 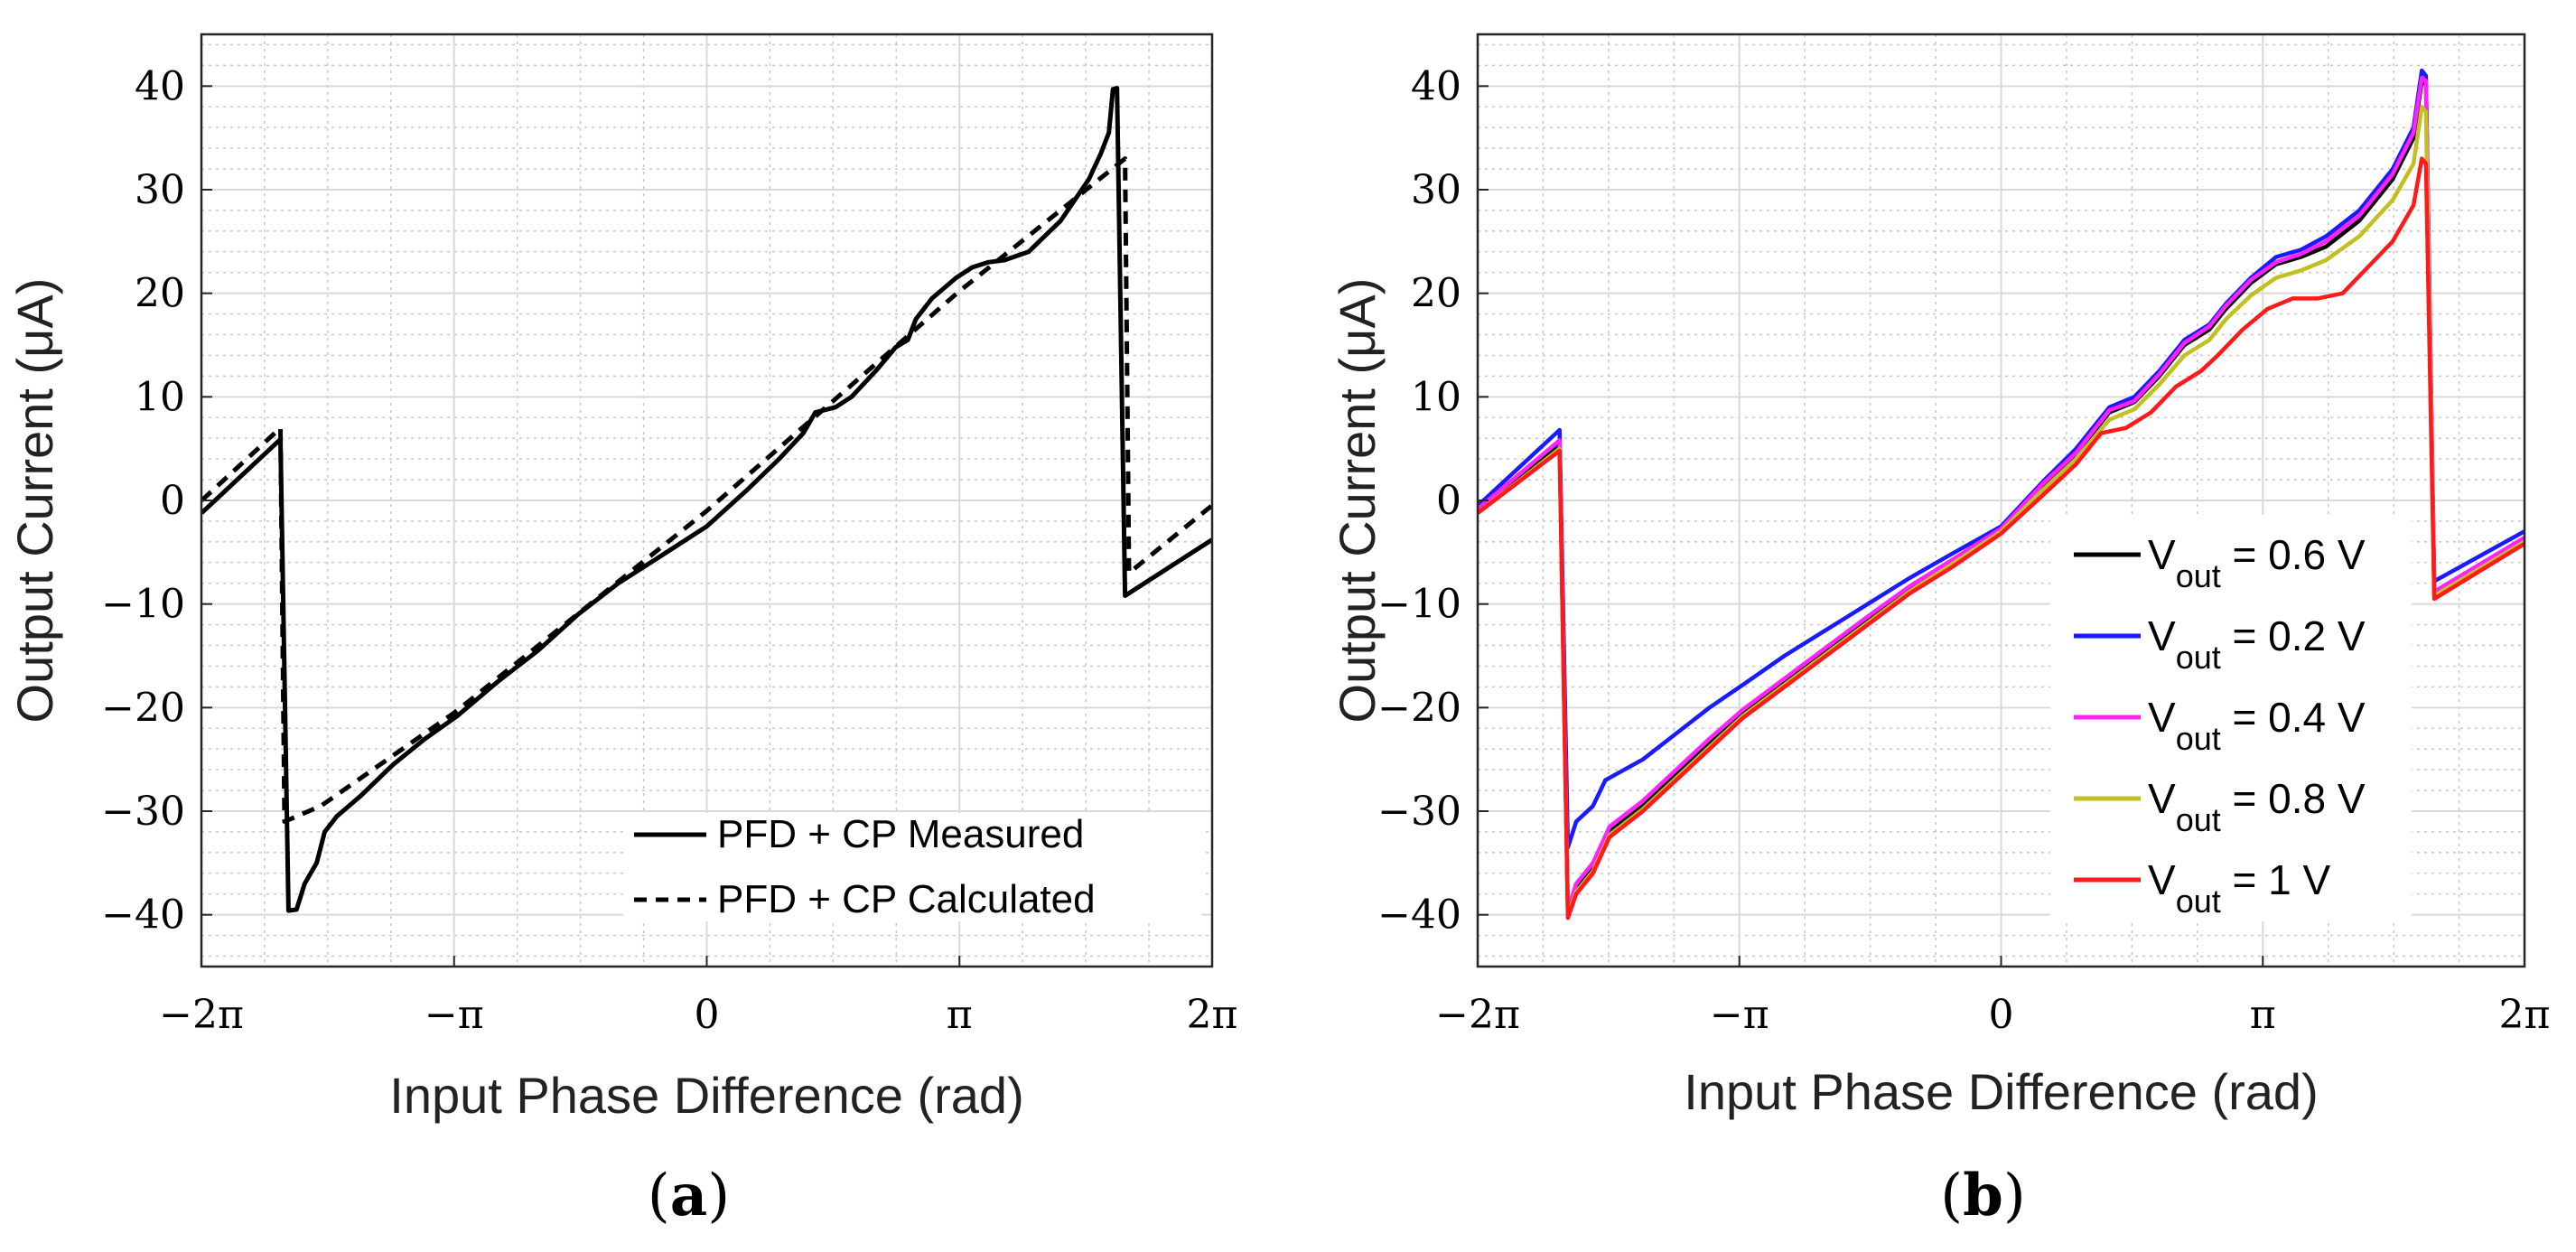 What do you see at coordinates (2293, 635) in the screenshot?
I see `legend-label-rest: = 0.2 V` at bounding box center [2293, 635].